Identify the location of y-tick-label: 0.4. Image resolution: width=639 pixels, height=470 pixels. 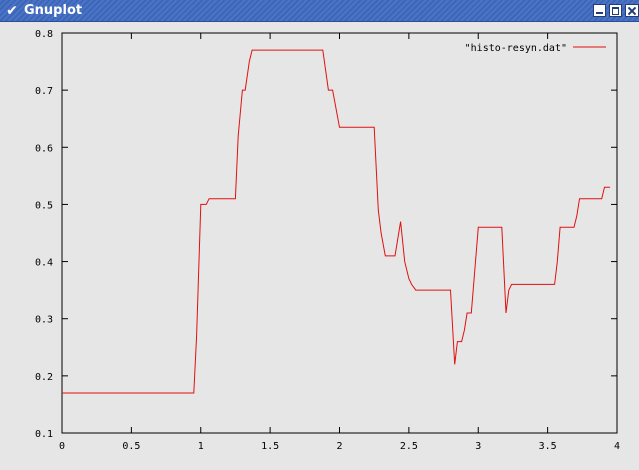
(44, 263).